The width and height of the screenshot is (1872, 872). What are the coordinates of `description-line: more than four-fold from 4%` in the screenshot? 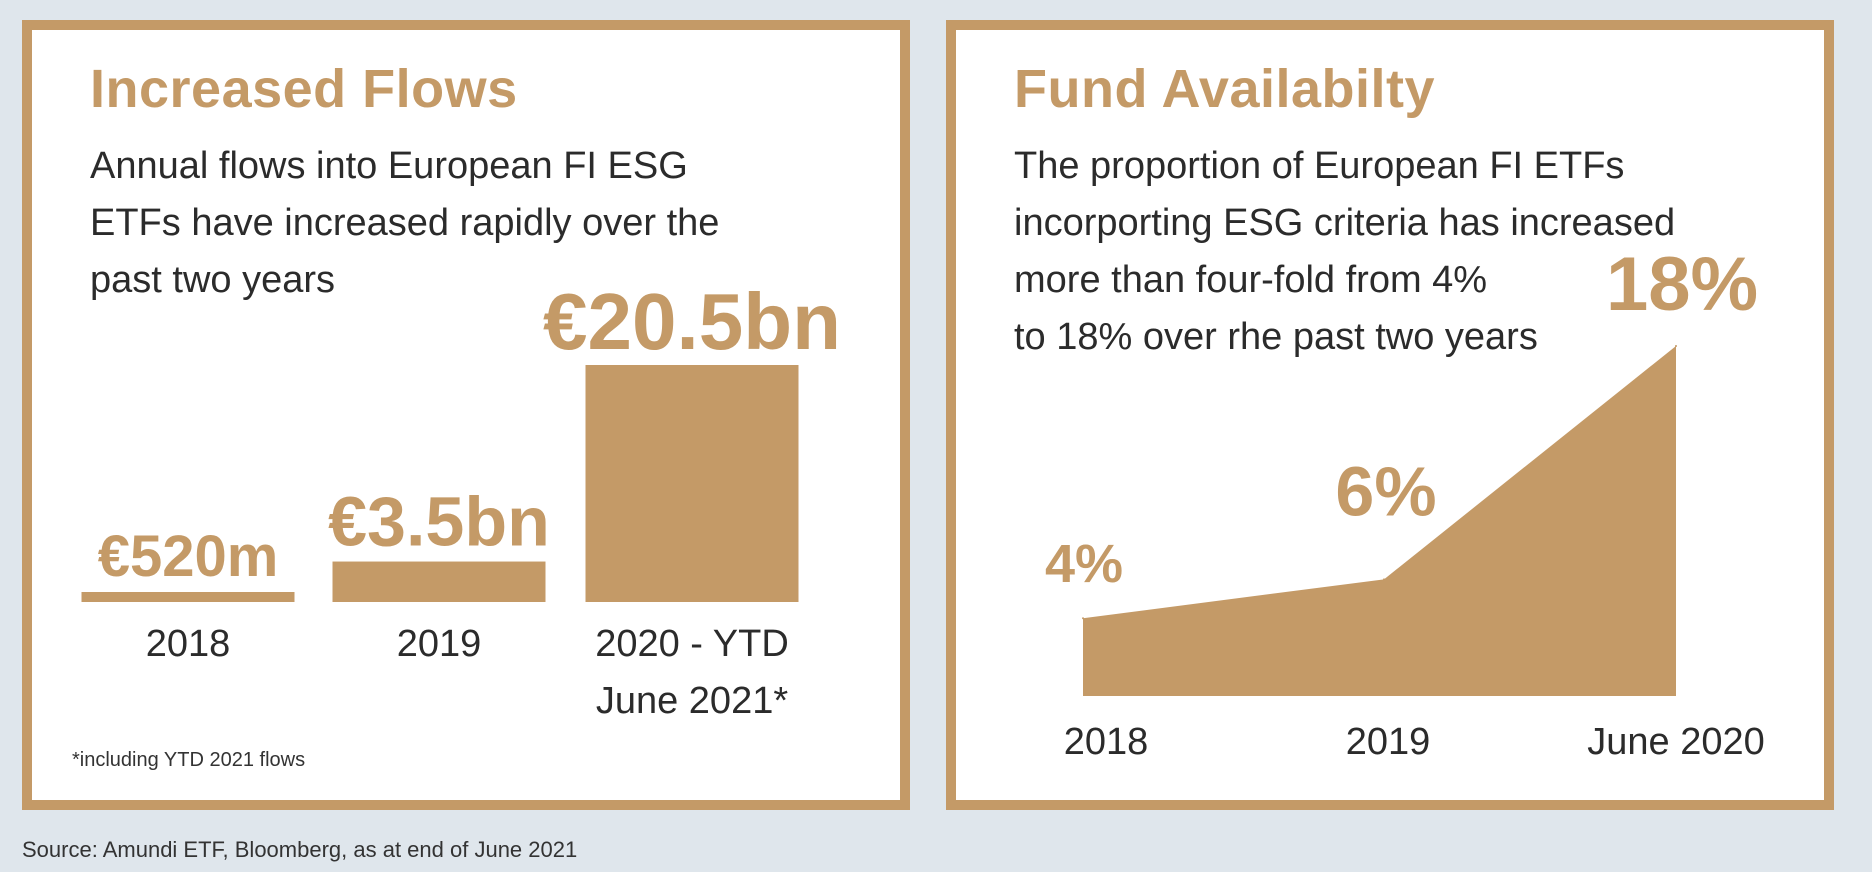 It's located at (1251, 280).